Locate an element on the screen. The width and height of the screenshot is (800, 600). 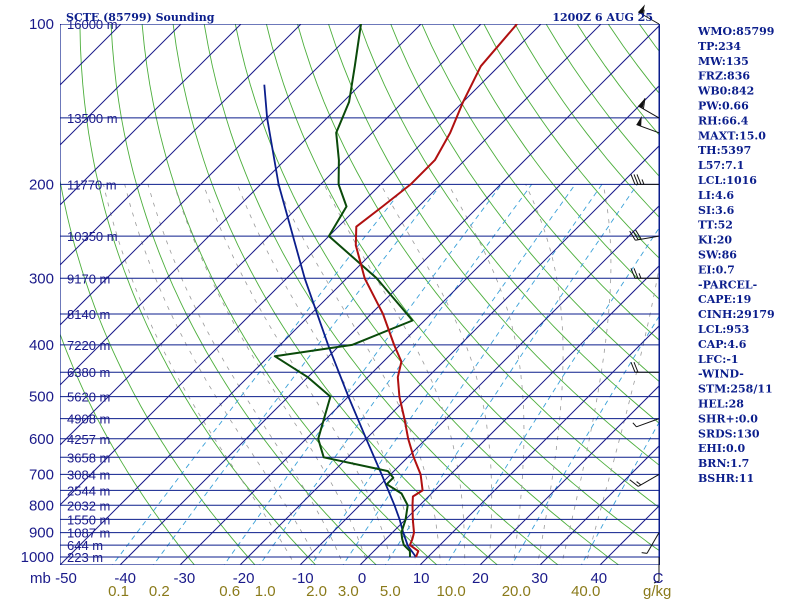
index-entry: -WIND- is located at coordinates (721, 374).